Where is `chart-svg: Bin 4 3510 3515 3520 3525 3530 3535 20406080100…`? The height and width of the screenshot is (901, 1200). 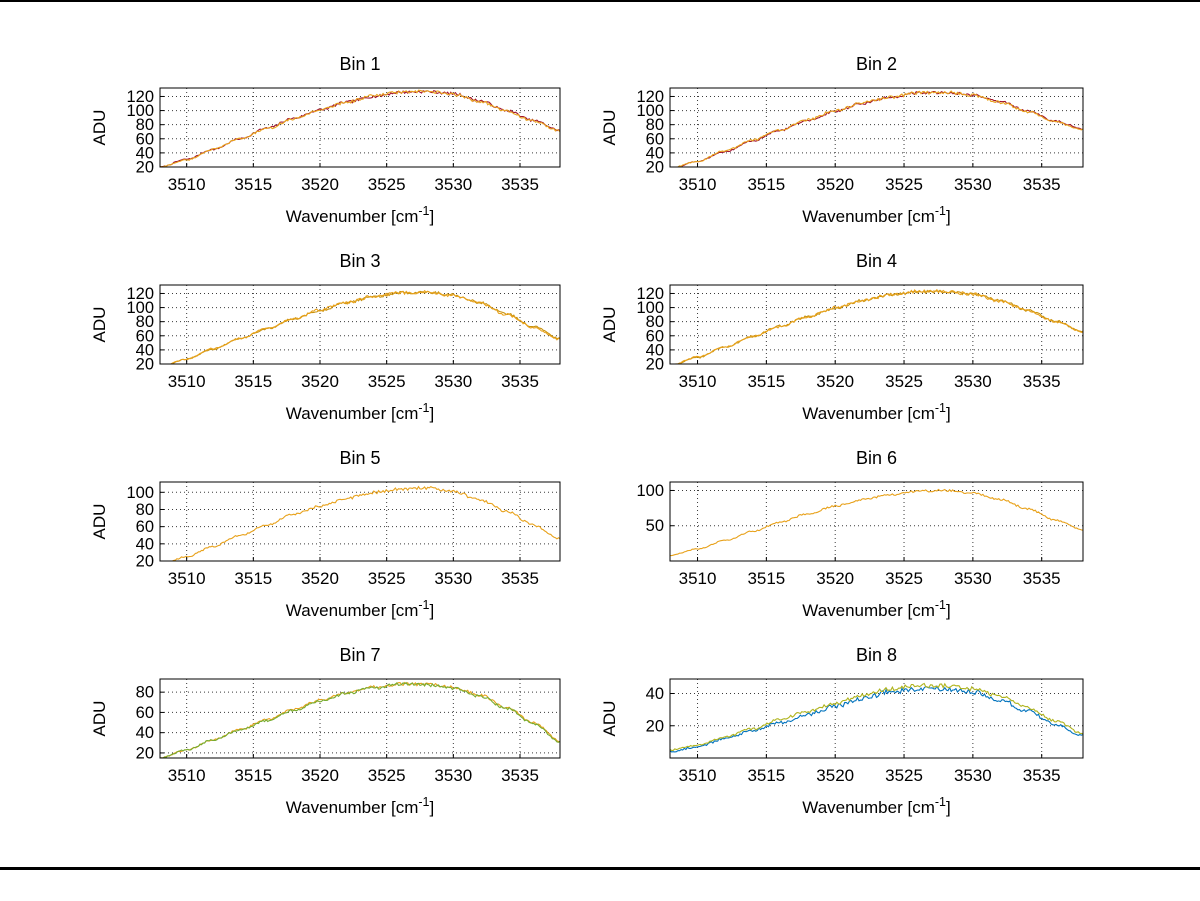 chart-svg: Bin 4 3510 3515 3520 3525 3530 3535 20406080100… is located at coordinates (842, 337).